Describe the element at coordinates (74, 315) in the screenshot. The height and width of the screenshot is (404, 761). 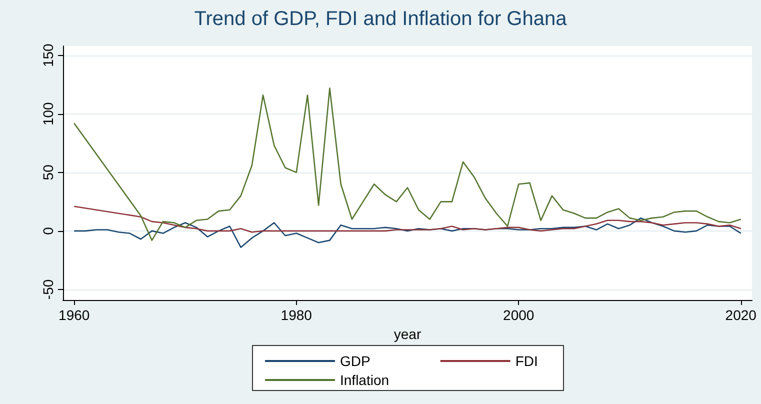
I see `x-tick-label: 1960` at that location.